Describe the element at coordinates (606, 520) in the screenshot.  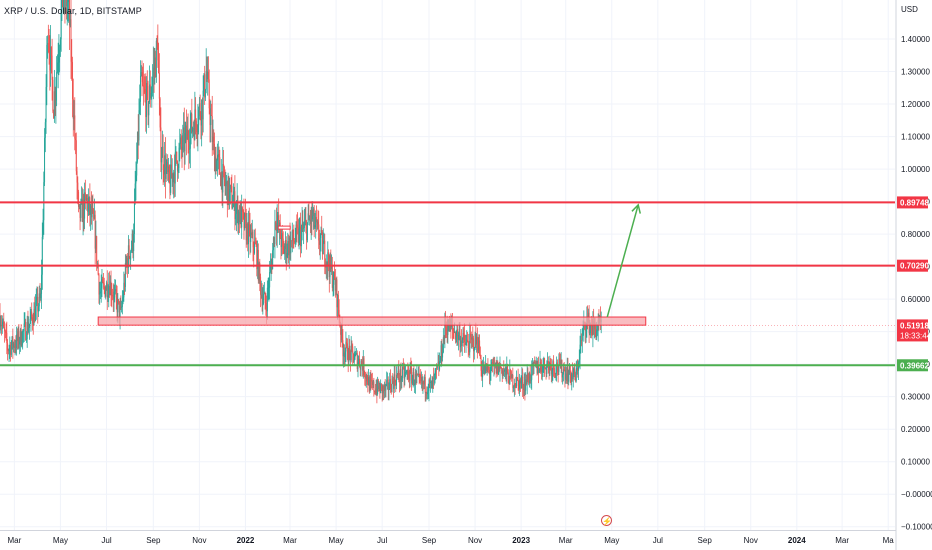
I see `lightning-icon: ⚡` at that location.